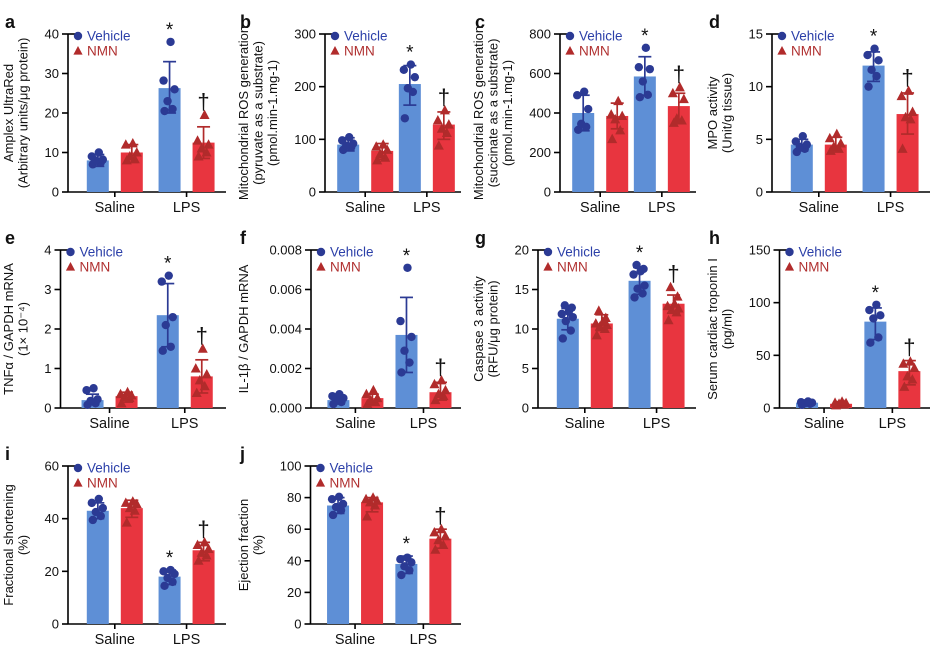  I want to click on y-tick-label: 2, so click(47, 329).